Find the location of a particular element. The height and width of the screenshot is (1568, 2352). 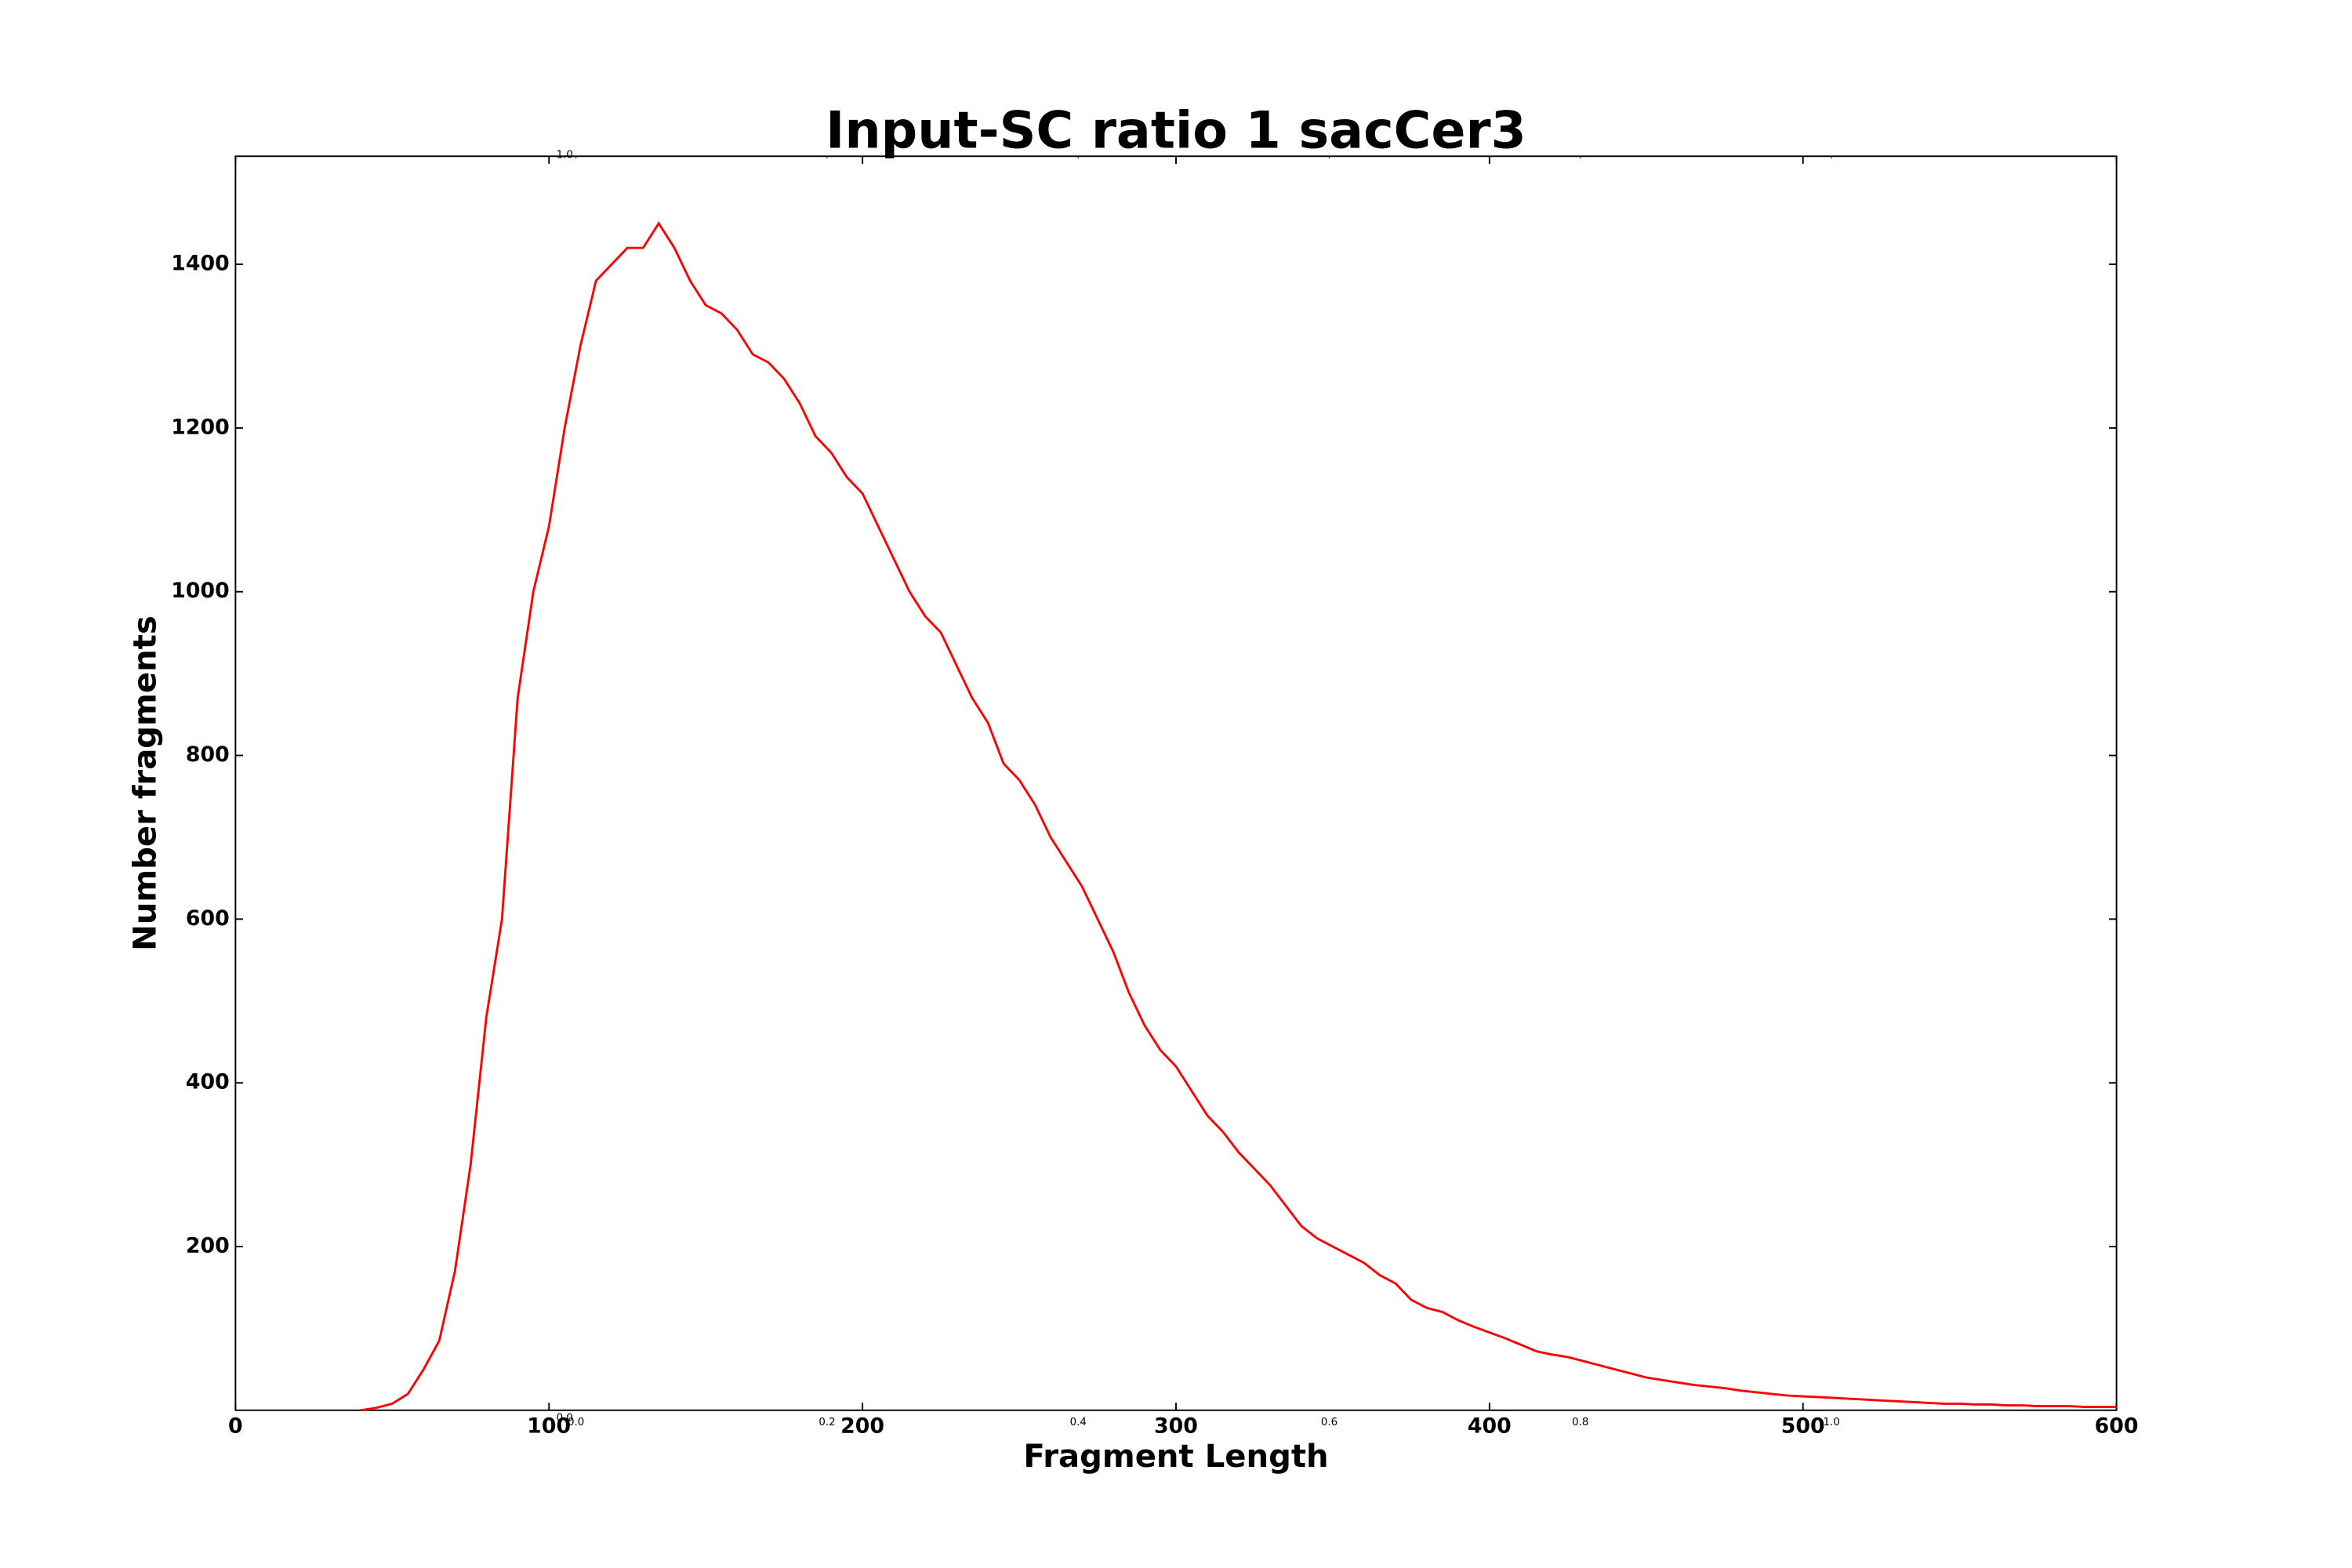

overlay-y-tick-label: 0.0 is located at coordinates (565, 1418).